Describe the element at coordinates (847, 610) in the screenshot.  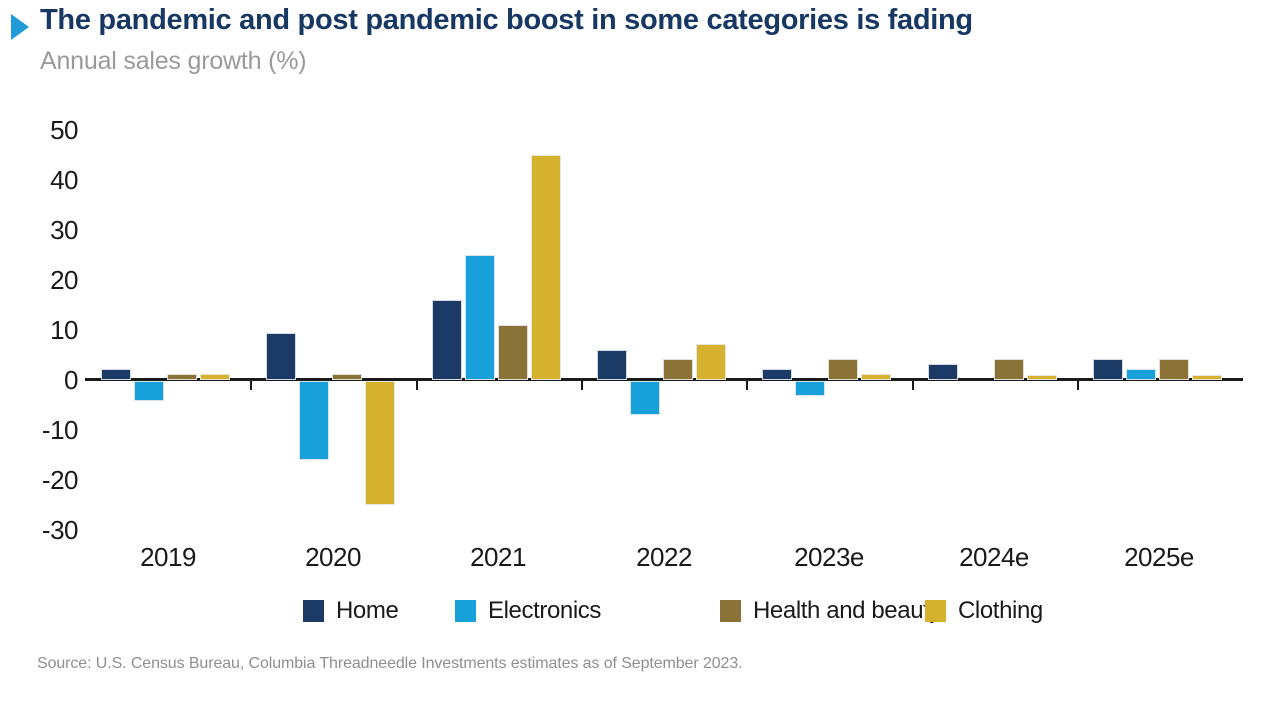
I see `legend-label: Health and beauty` at that location.